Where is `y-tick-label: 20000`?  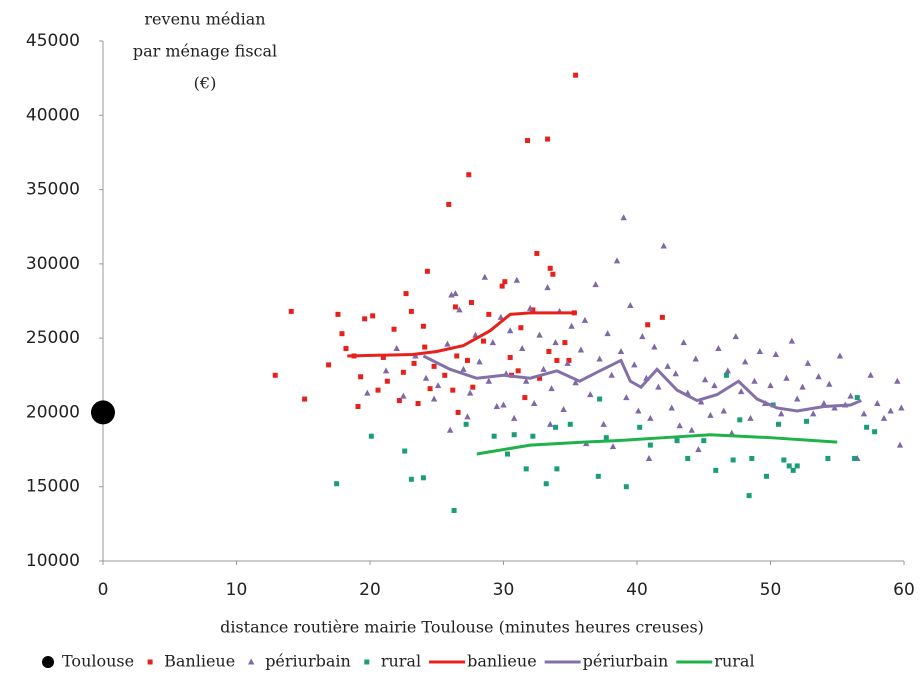 y-tick-label: 20000 is located at coordinates (53, 412).